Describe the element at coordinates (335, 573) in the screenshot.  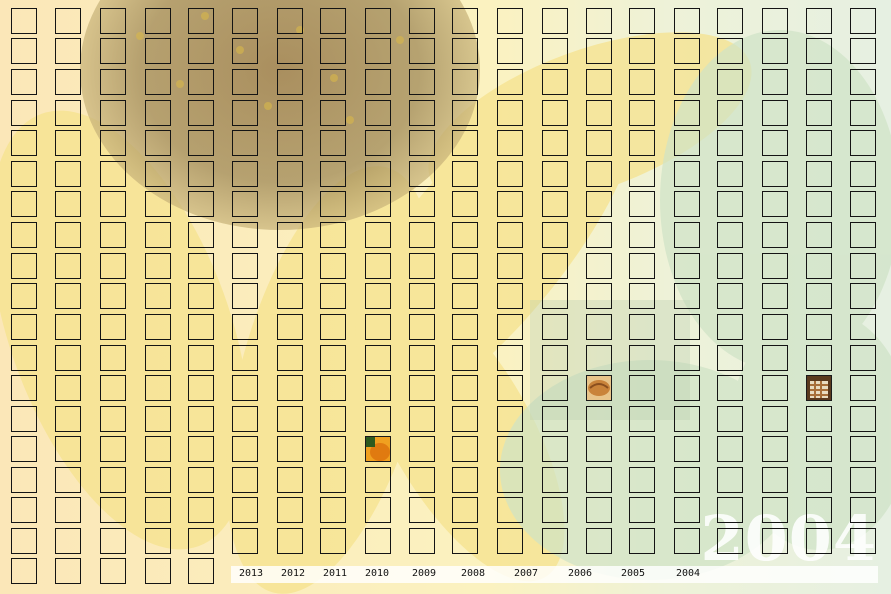
I see `year-link-2011: 2011` at that location.